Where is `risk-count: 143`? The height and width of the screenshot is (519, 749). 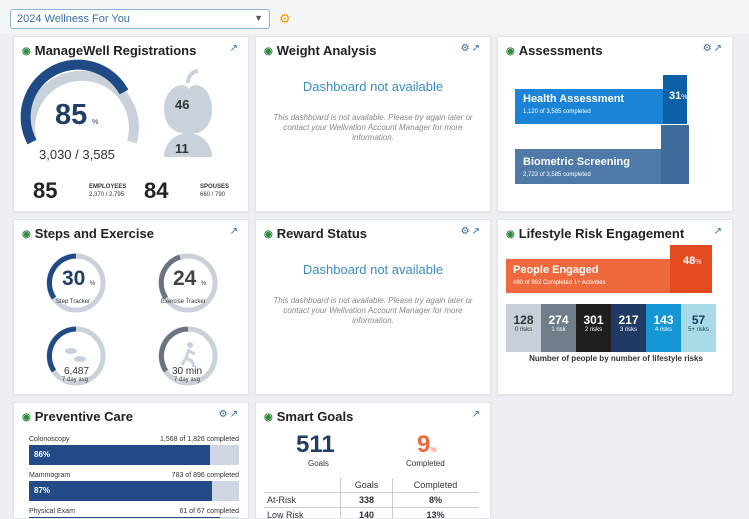 risk-count: 143 is located at coordinates (663, 320).